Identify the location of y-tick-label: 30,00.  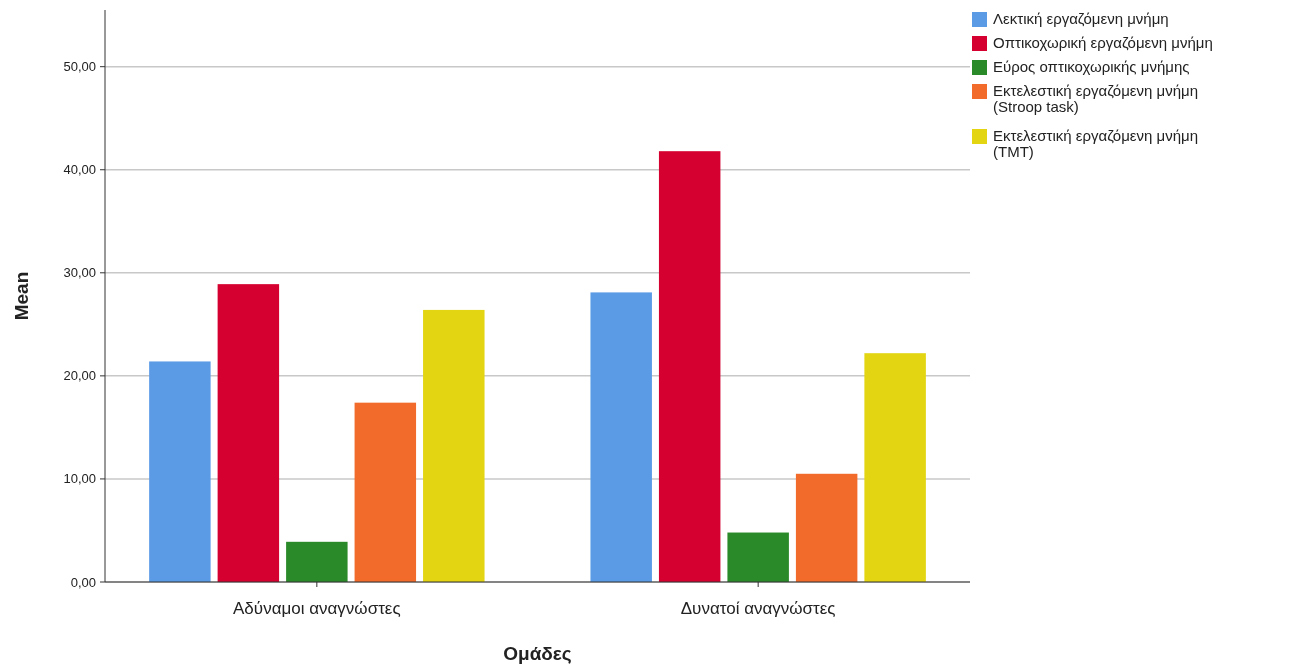
(79, 273).